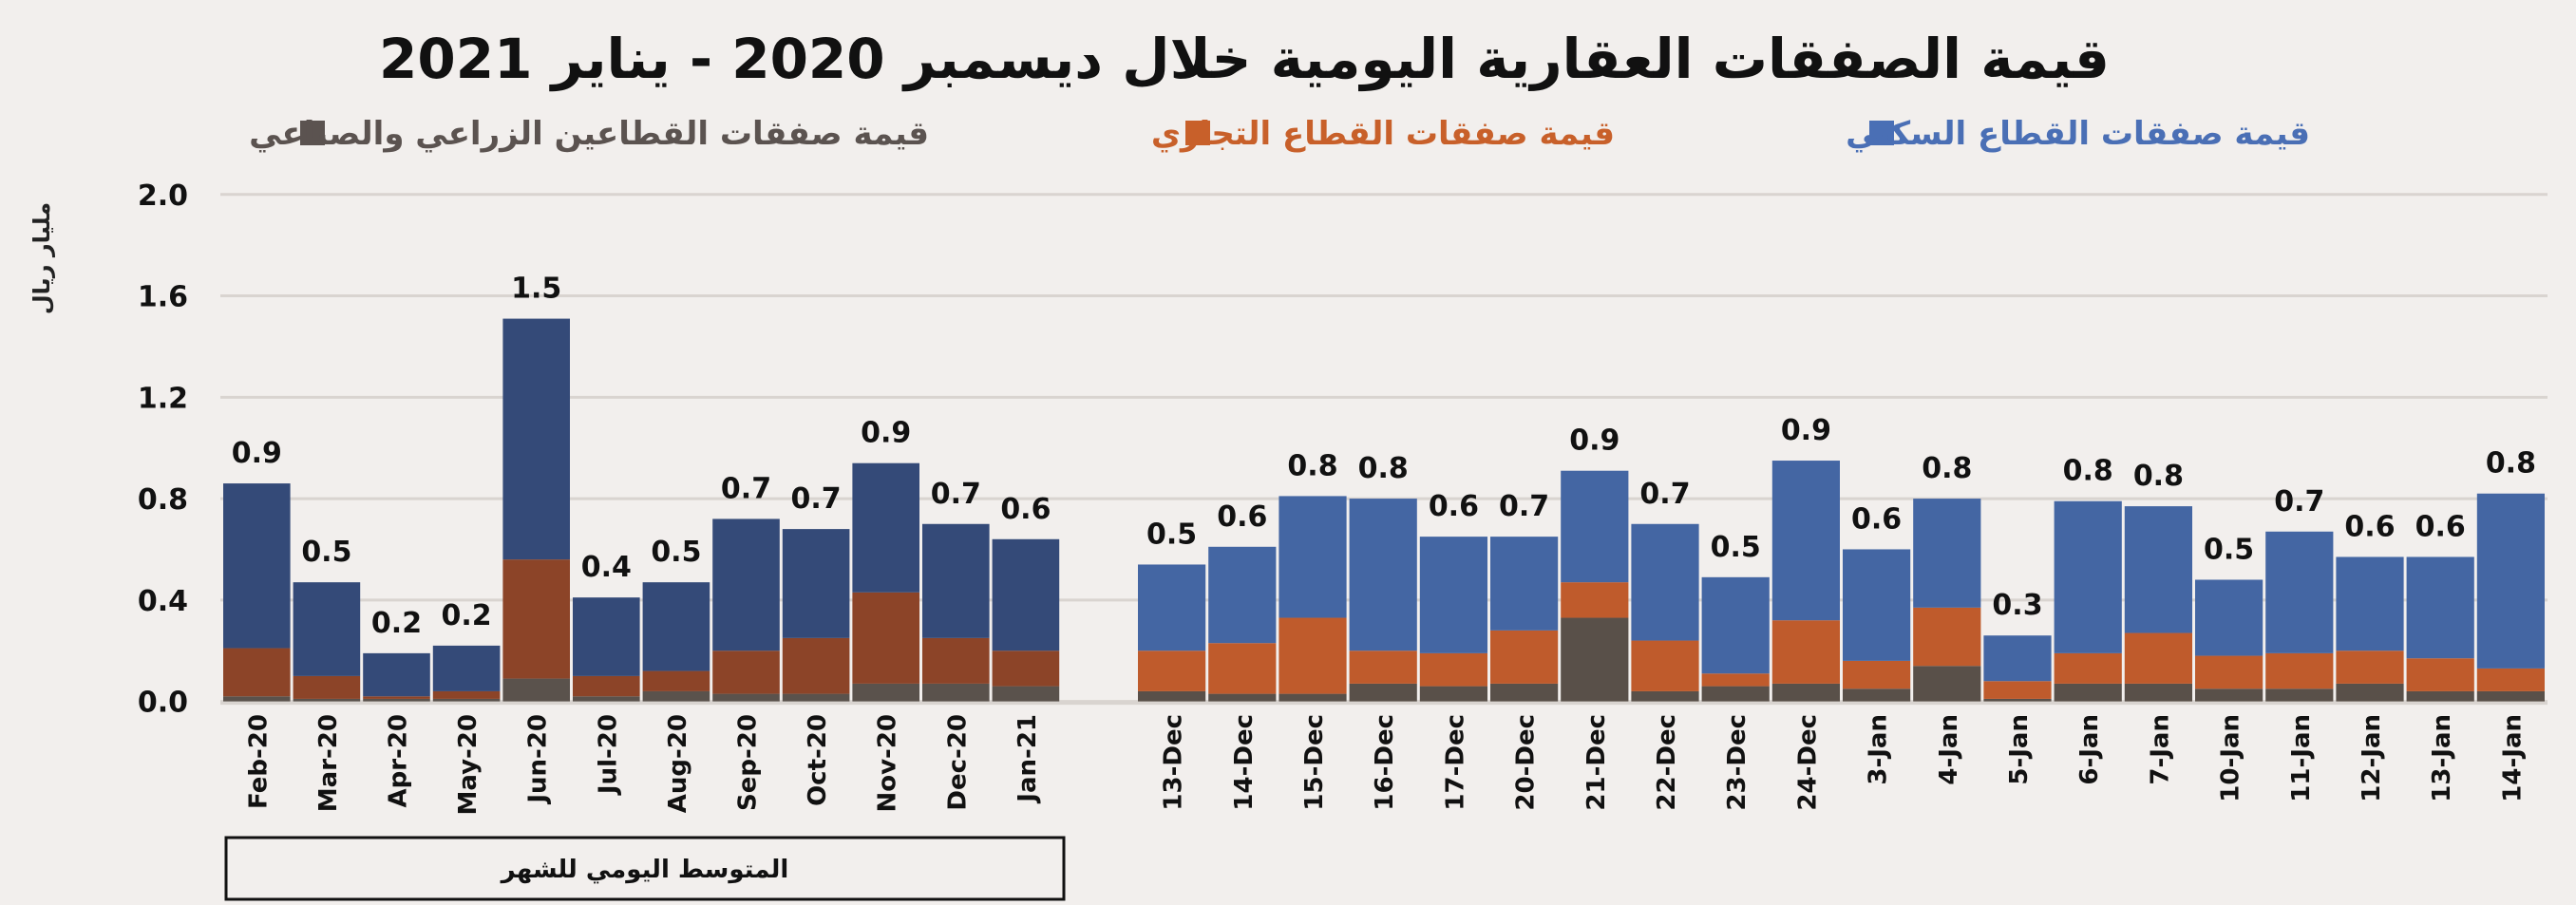  I want to click on x-tick-label: 11-Jan, so click(2301, 758).